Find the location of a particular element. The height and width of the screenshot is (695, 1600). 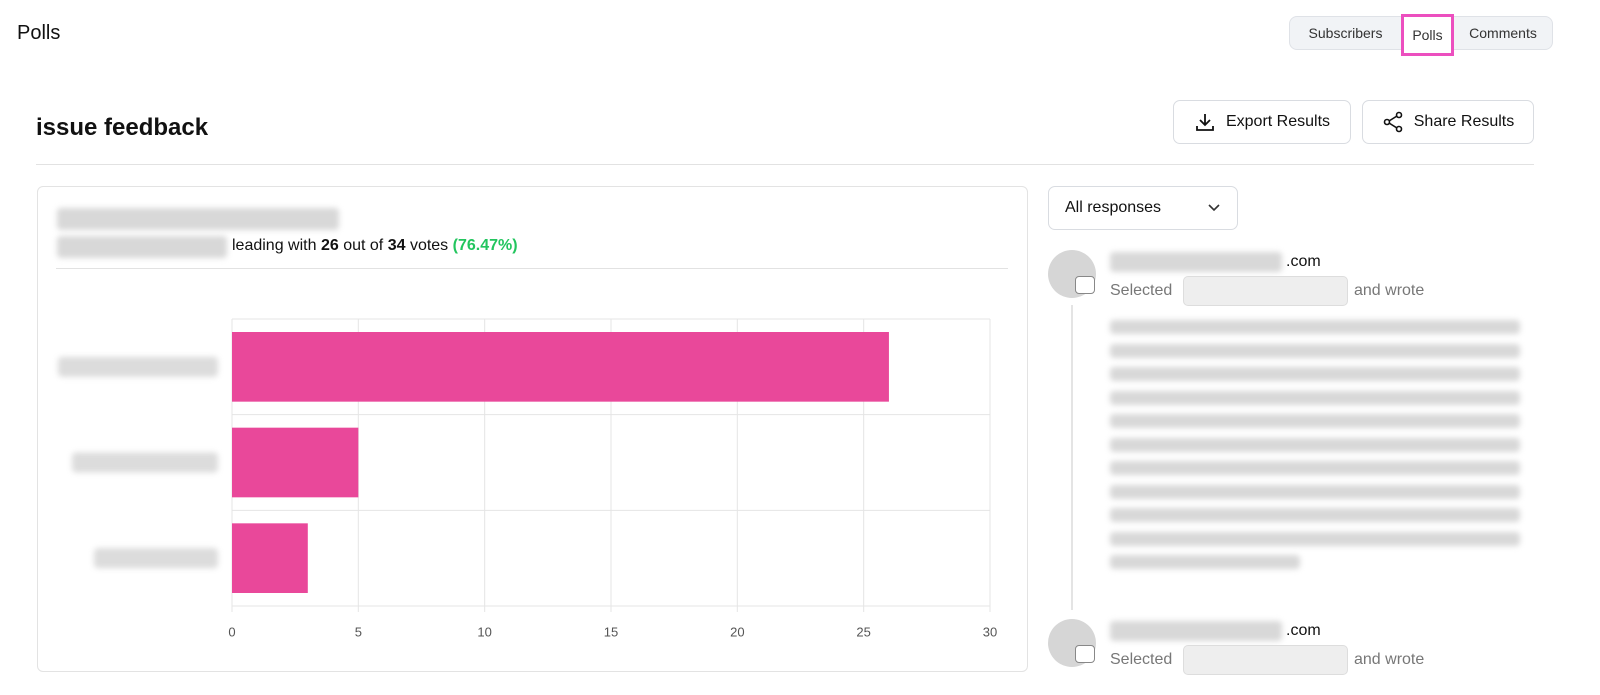

export-button: Export Results is located at coordinates (1262, 122).